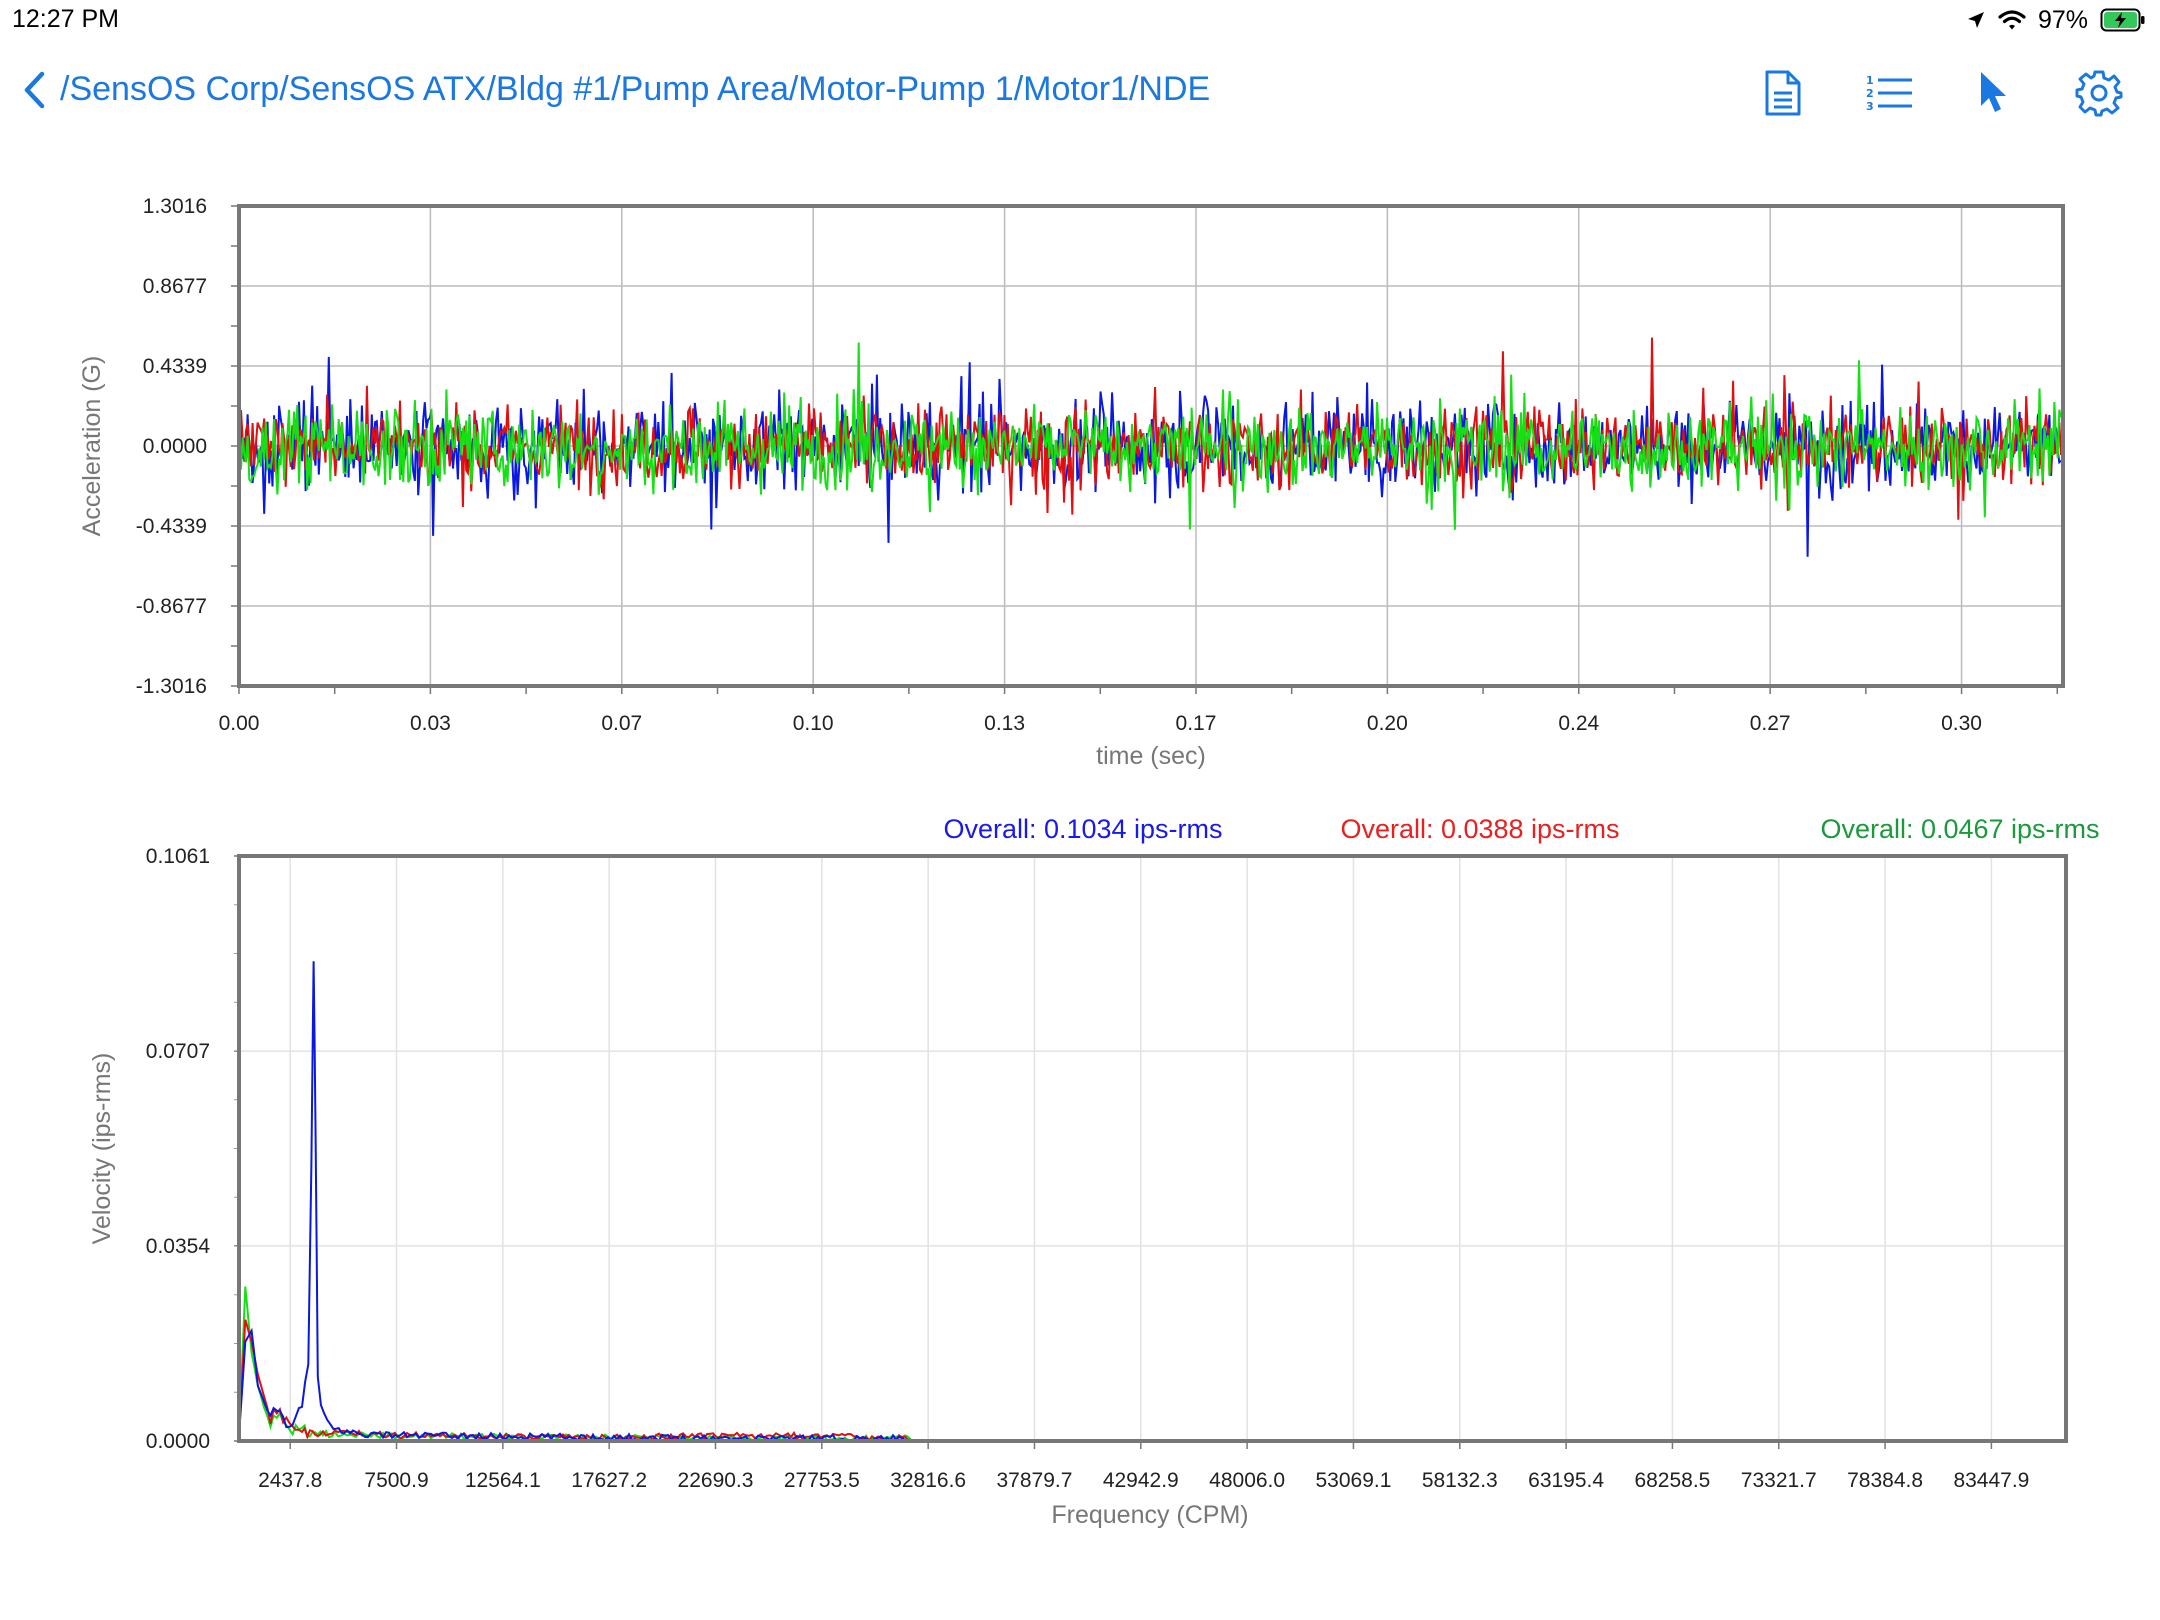 The width and height of the screenshot is (2160, 1620). What do you see at coordinates (1080, 20) in the screenshot?
I see `status-bar: 12:27 PM 97%` at bounding box center [1080, 20].